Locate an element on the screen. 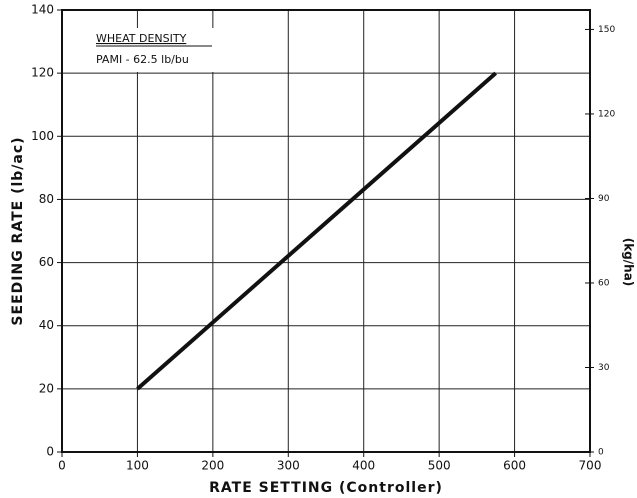 This screenshot has width=637, height=498. y-tick-label: 40 is located at coordinates (46, 325).